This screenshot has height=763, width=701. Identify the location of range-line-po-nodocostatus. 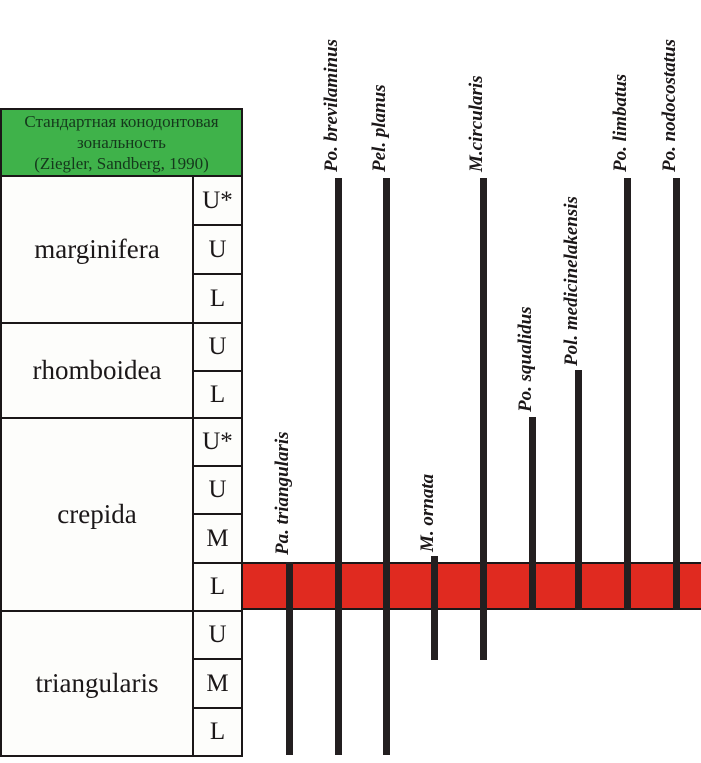
(676, 394).